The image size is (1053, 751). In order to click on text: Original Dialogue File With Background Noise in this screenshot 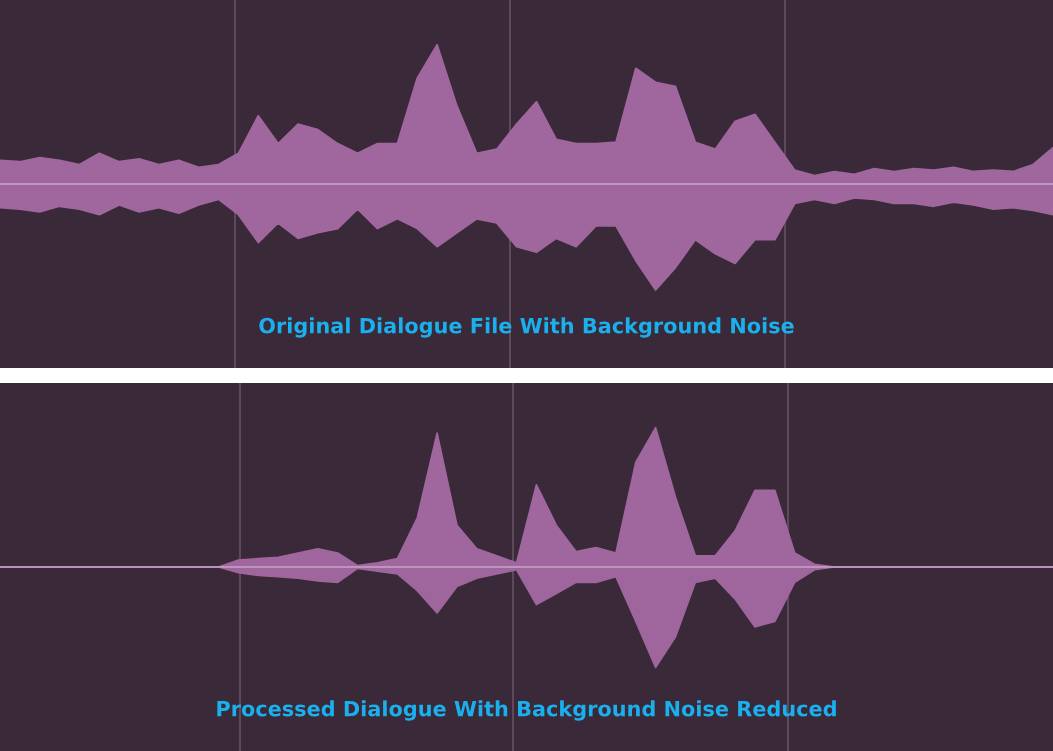, I will do `click(526, 327)`.